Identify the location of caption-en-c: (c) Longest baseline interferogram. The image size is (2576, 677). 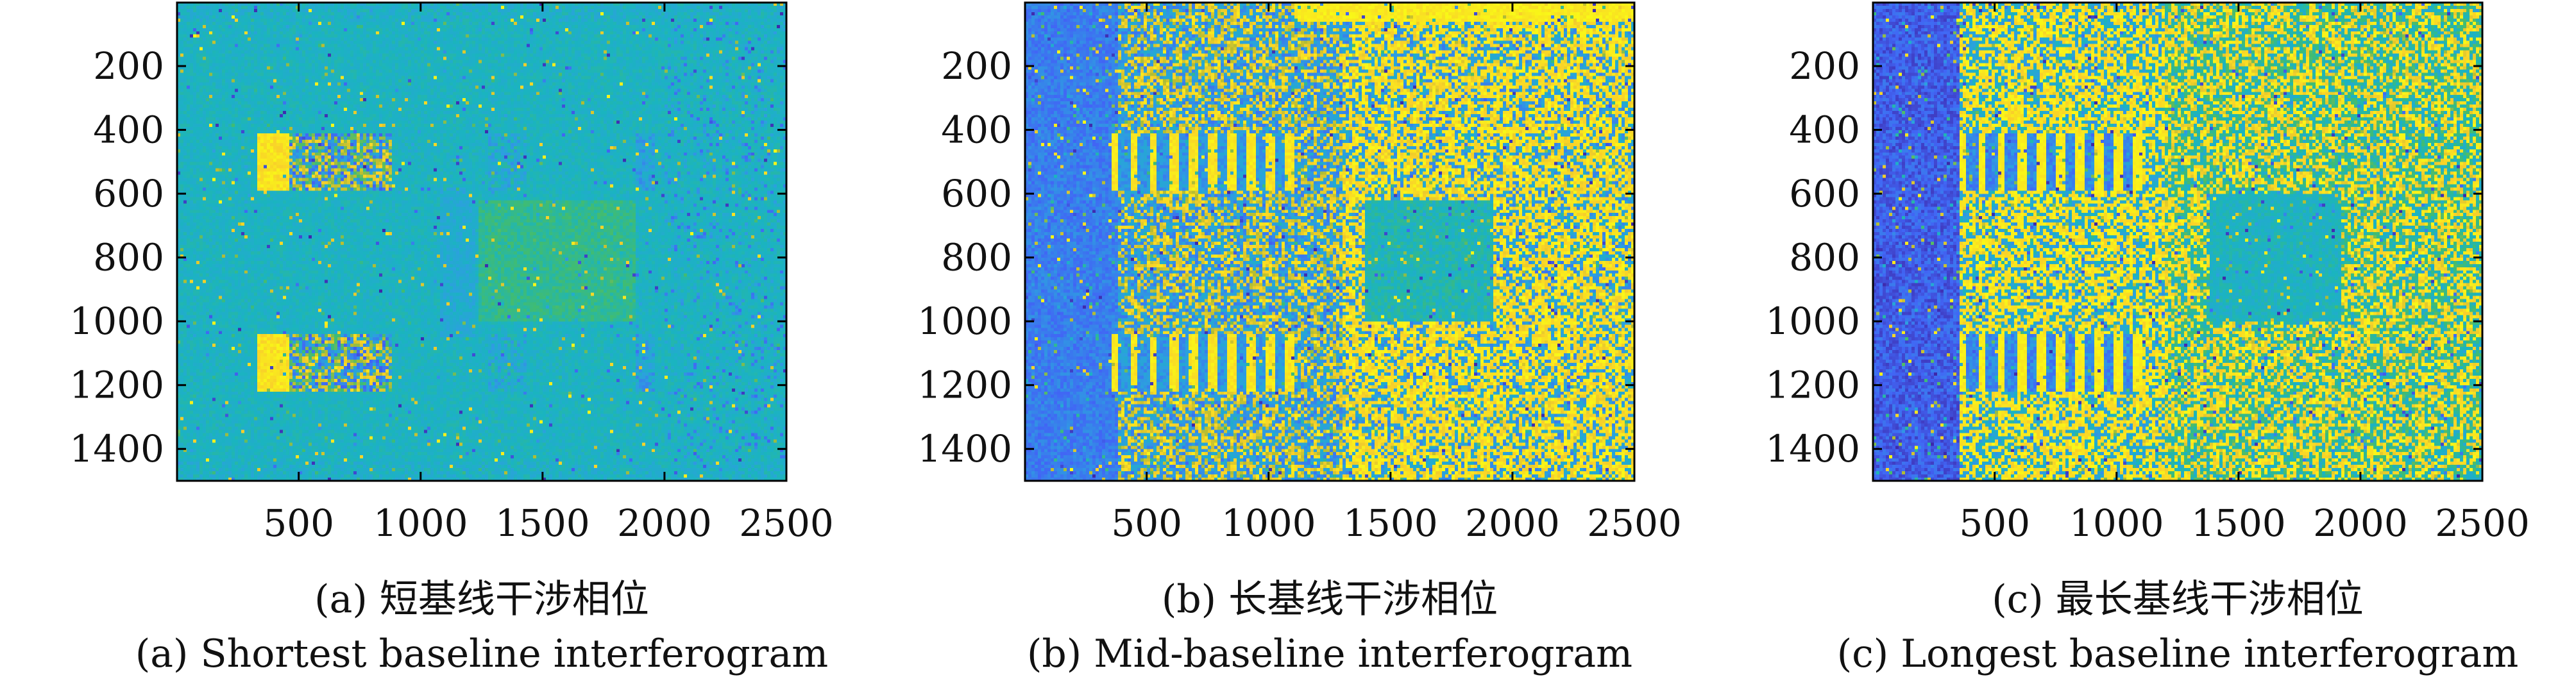
(2177, 653).